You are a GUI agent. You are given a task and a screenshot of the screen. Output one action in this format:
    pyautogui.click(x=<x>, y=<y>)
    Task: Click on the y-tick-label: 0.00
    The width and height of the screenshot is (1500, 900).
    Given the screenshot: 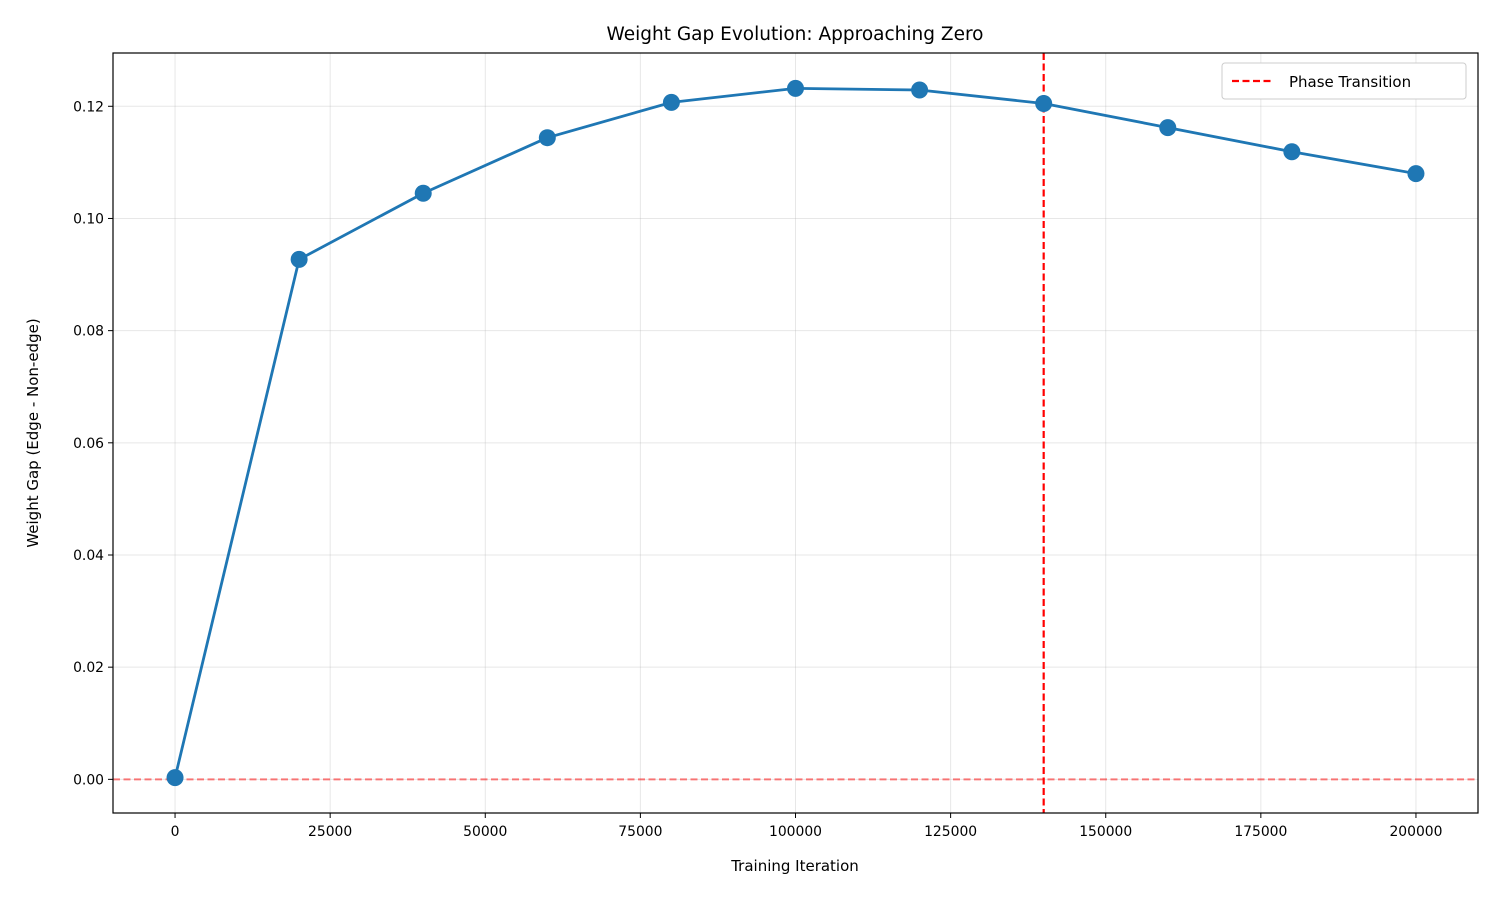 What is the action you would take?
    pyautogui.click(x=88, y=780)
    